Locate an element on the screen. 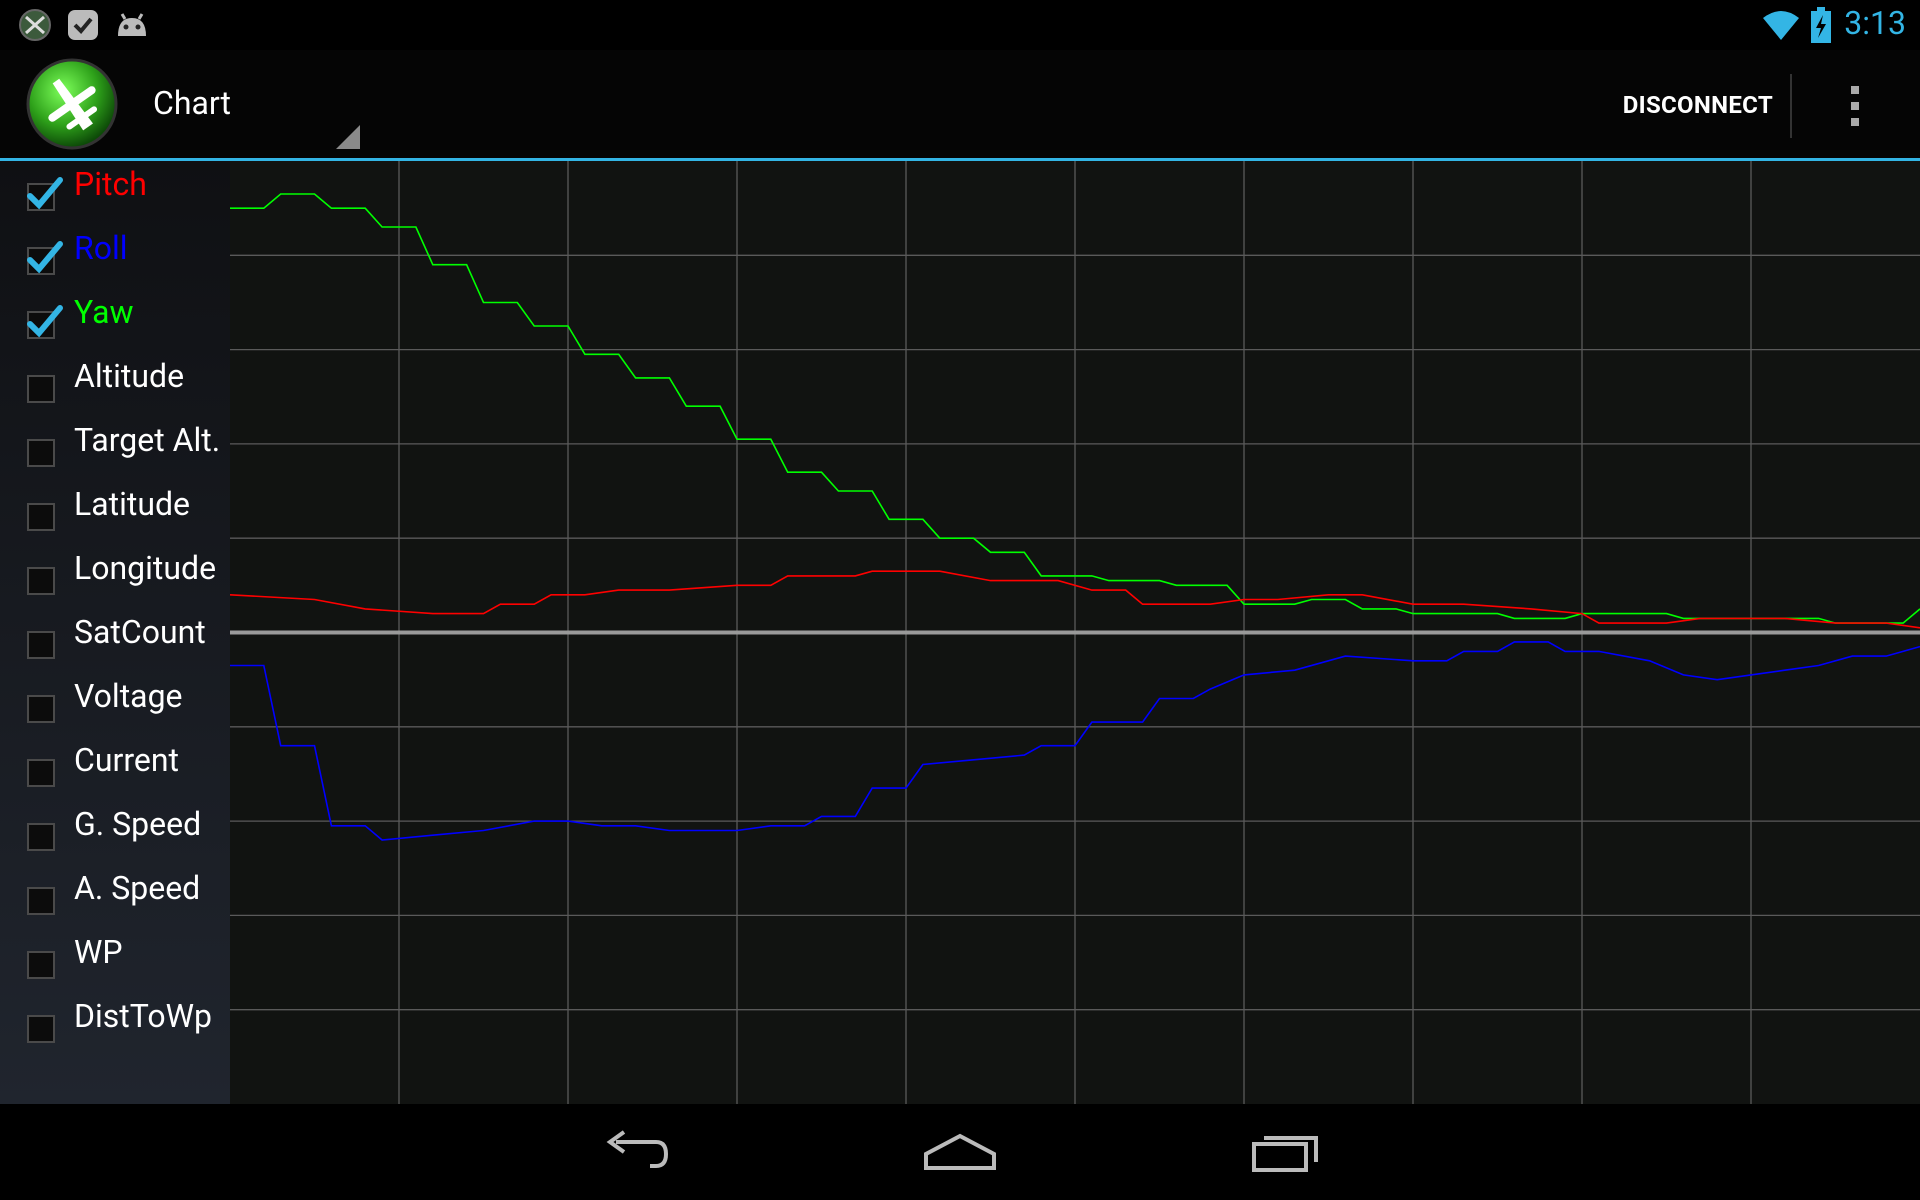 The height and width of the screenshot is (1200, 1920). action-bar is located at coordinates (960, 104).